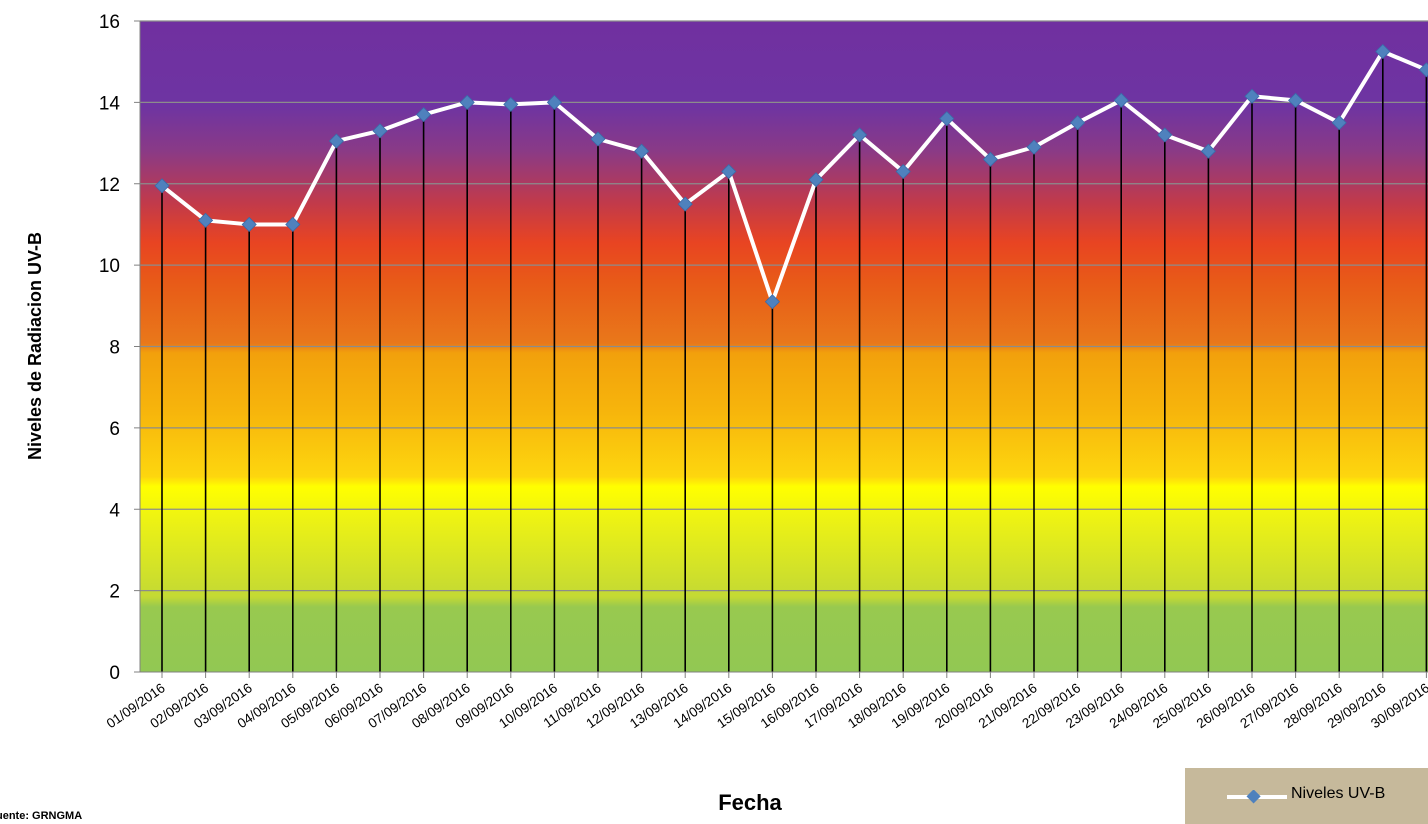 This screenshot has height=824, width=1428. Describe the element at coordinates (41, 816) in the screenshot. I see `source-note: uente: GRNGMA` at that location.